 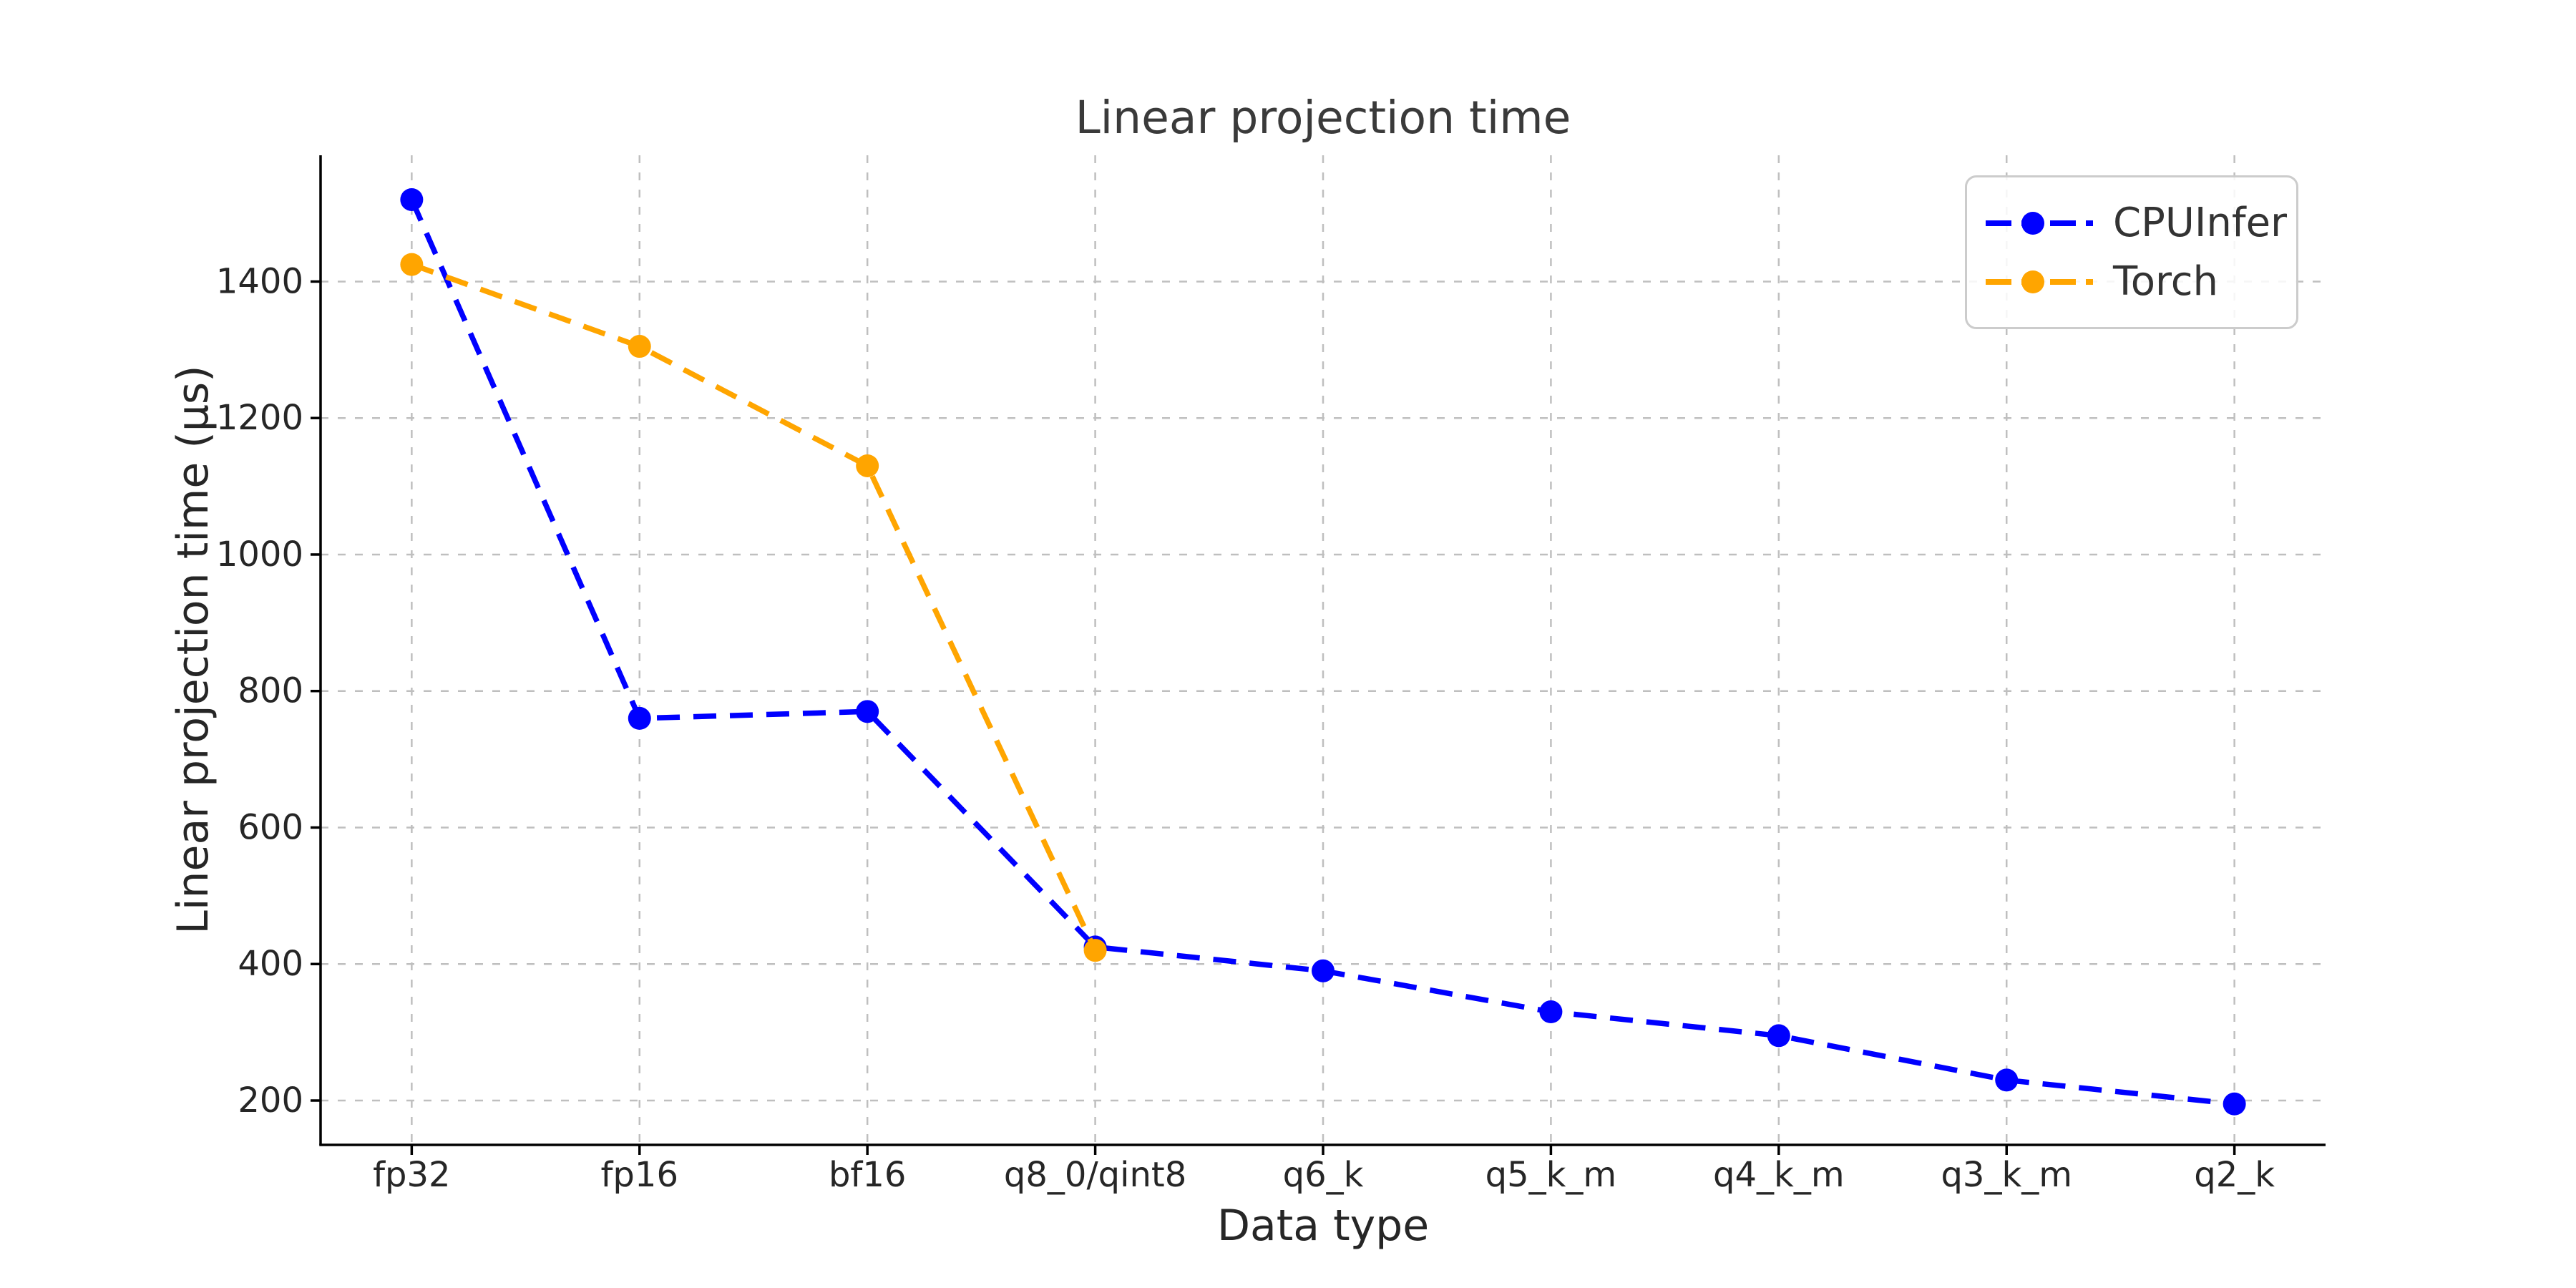 I want to click on x-tick-label-q2_k: q2_k, so click(x=2234, y=1175).